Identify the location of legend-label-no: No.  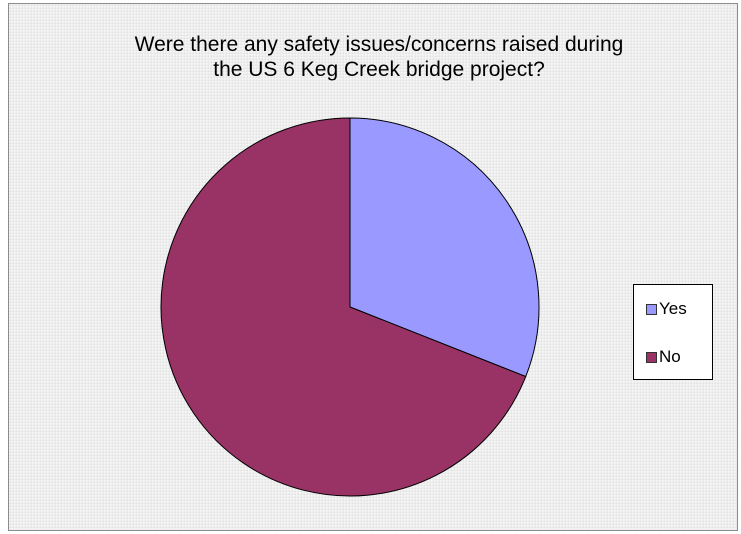
(670, 356).